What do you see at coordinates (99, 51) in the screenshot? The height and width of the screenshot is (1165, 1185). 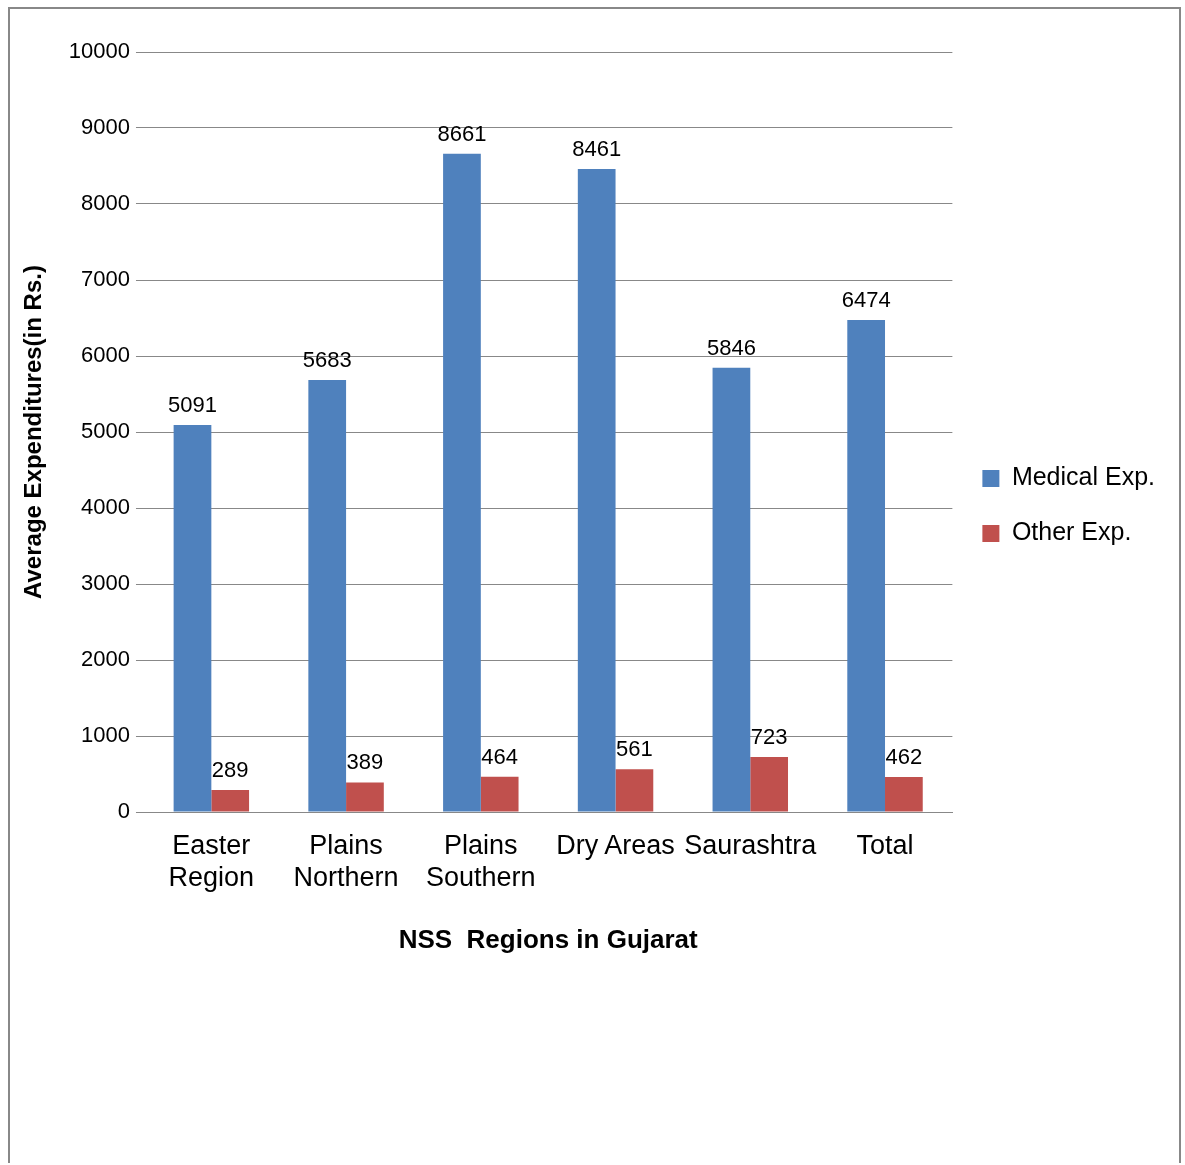 I see `y-tick-label: 10000` at bounding box center [99, 51].